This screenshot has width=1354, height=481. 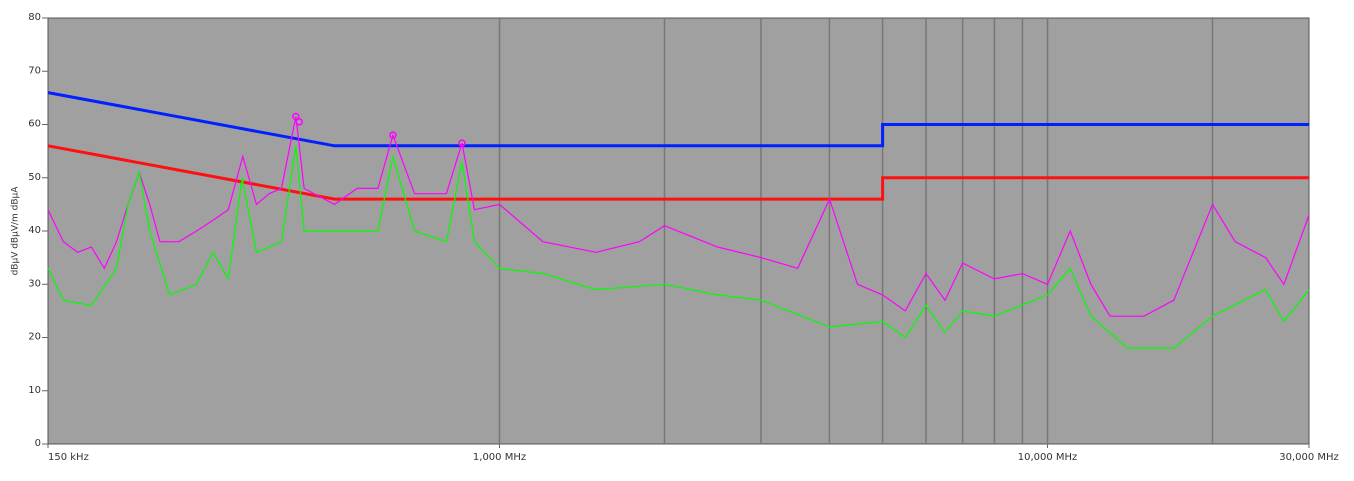 I want to click on y-tick-label: 80, so click(x=34, y=17).